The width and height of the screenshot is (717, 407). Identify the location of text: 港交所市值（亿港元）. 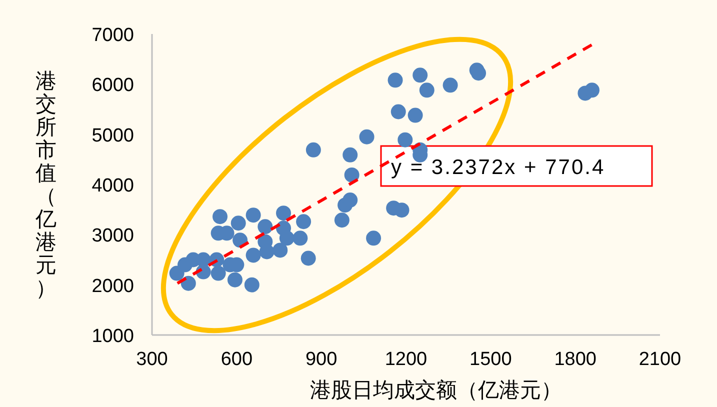
(46, 185).